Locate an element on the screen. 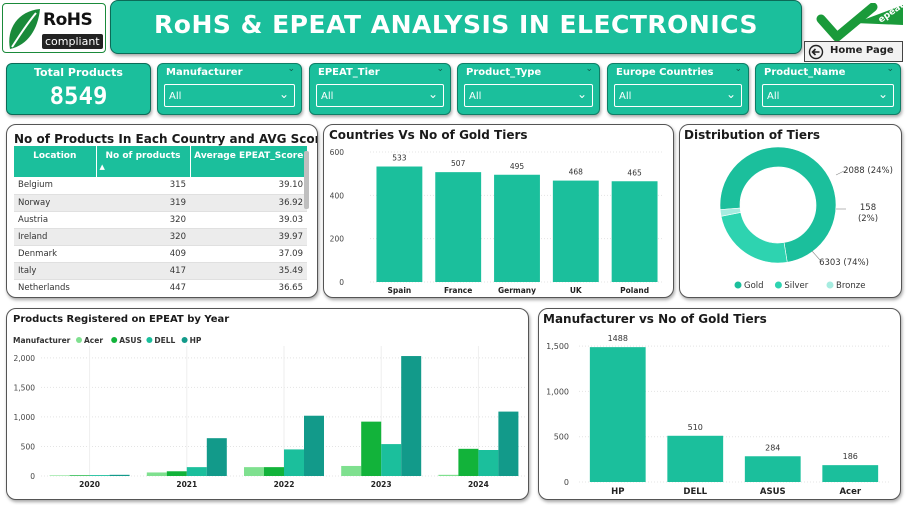 This screenshot has height=505, width=907. product-name-slicer: Product_Name ⌄ All ⌄ is located at coordinates (828, 89).